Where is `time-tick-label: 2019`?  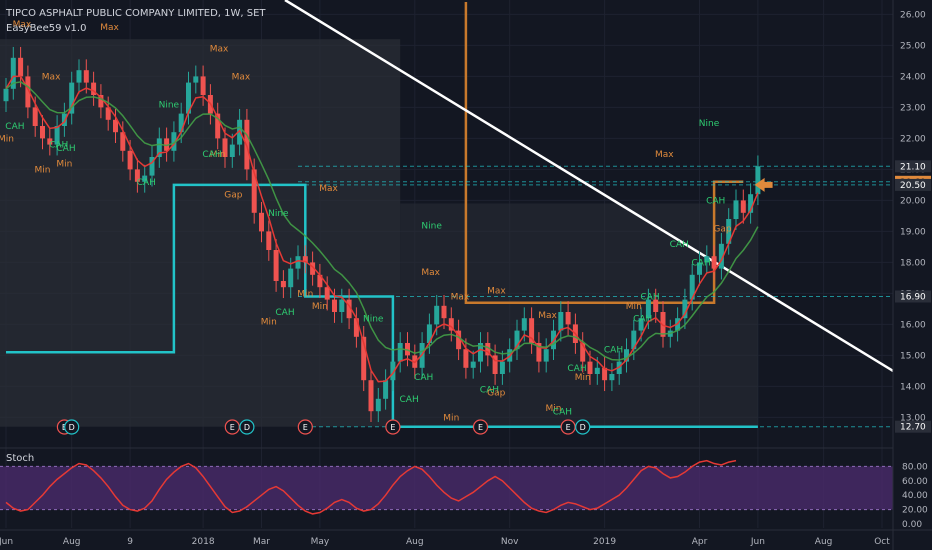 time-tick-label: 2019 is located at coordinates (604, 542).